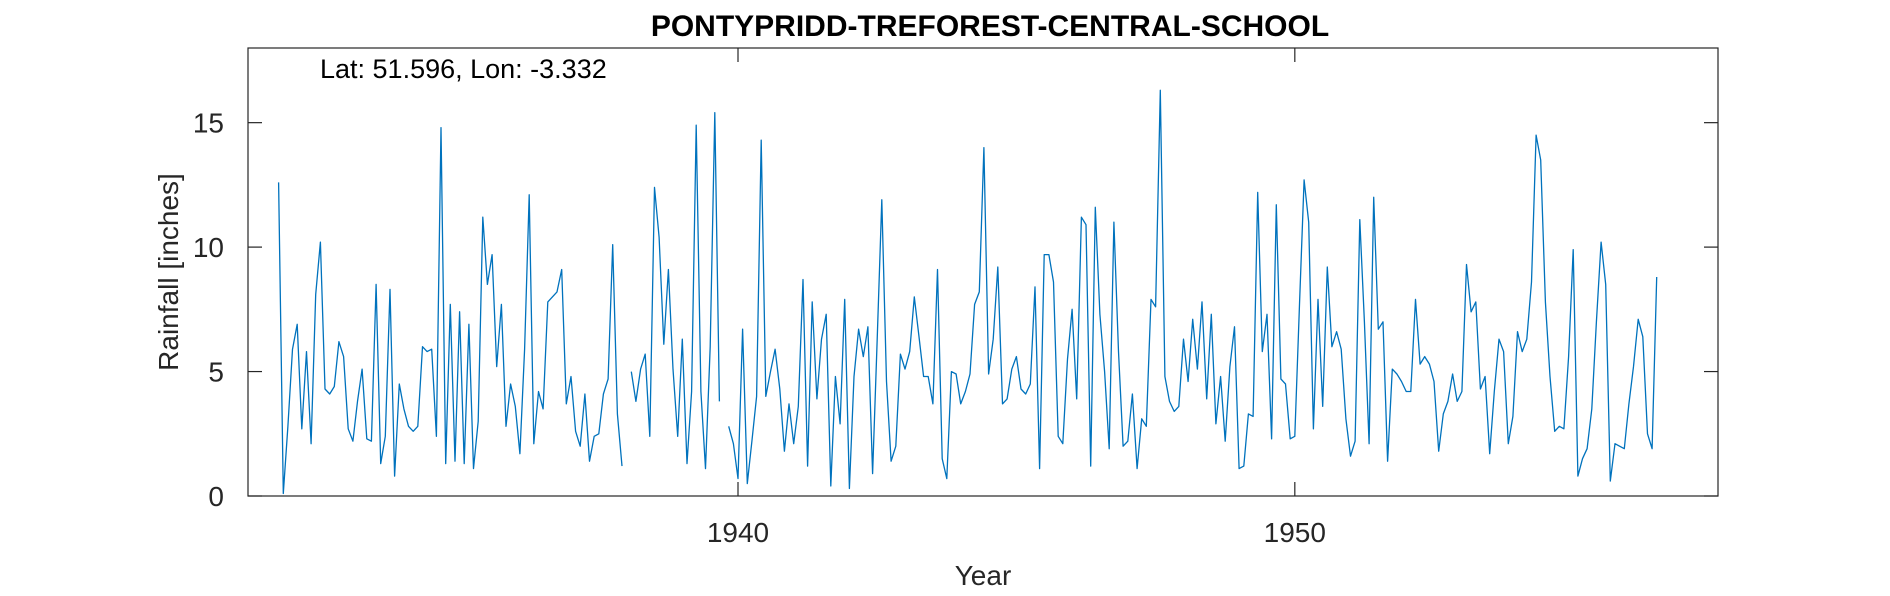 This screenshot has height=596, width=1890. What do you see at coordinates (216, 496) in the screenshot?
I see `y-tick-label: 0` at bounding box center [216, 496].